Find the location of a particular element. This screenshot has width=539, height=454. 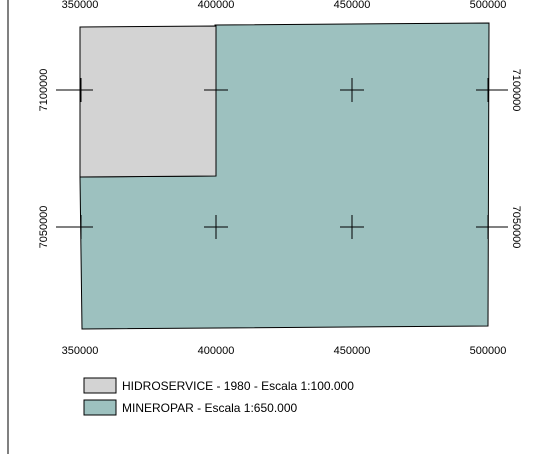

bottom-x-tick-500000: 500000 is located at coordinates (488, 351).